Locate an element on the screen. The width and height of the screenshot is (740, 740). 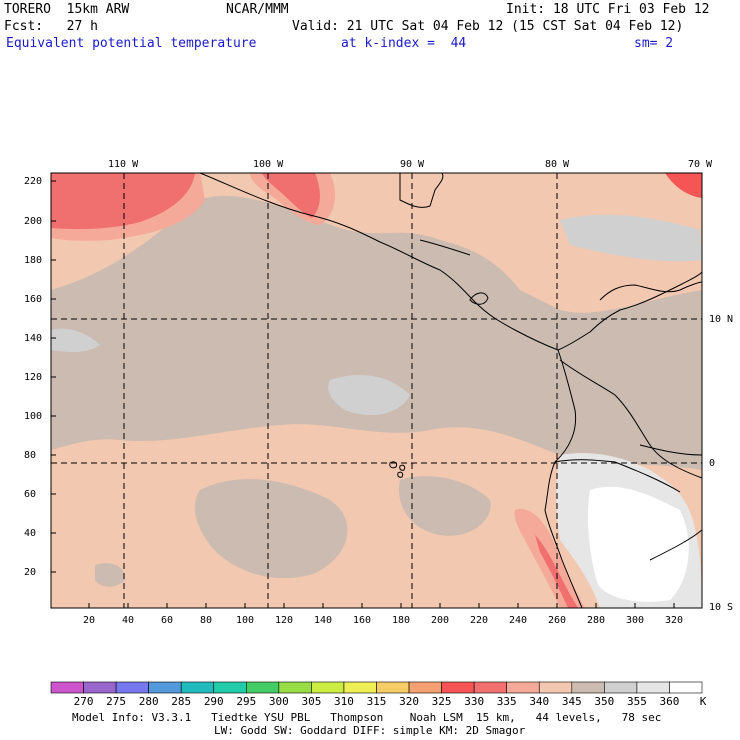
colorbar-label-280: 280 is located at coordinates (148, 701).